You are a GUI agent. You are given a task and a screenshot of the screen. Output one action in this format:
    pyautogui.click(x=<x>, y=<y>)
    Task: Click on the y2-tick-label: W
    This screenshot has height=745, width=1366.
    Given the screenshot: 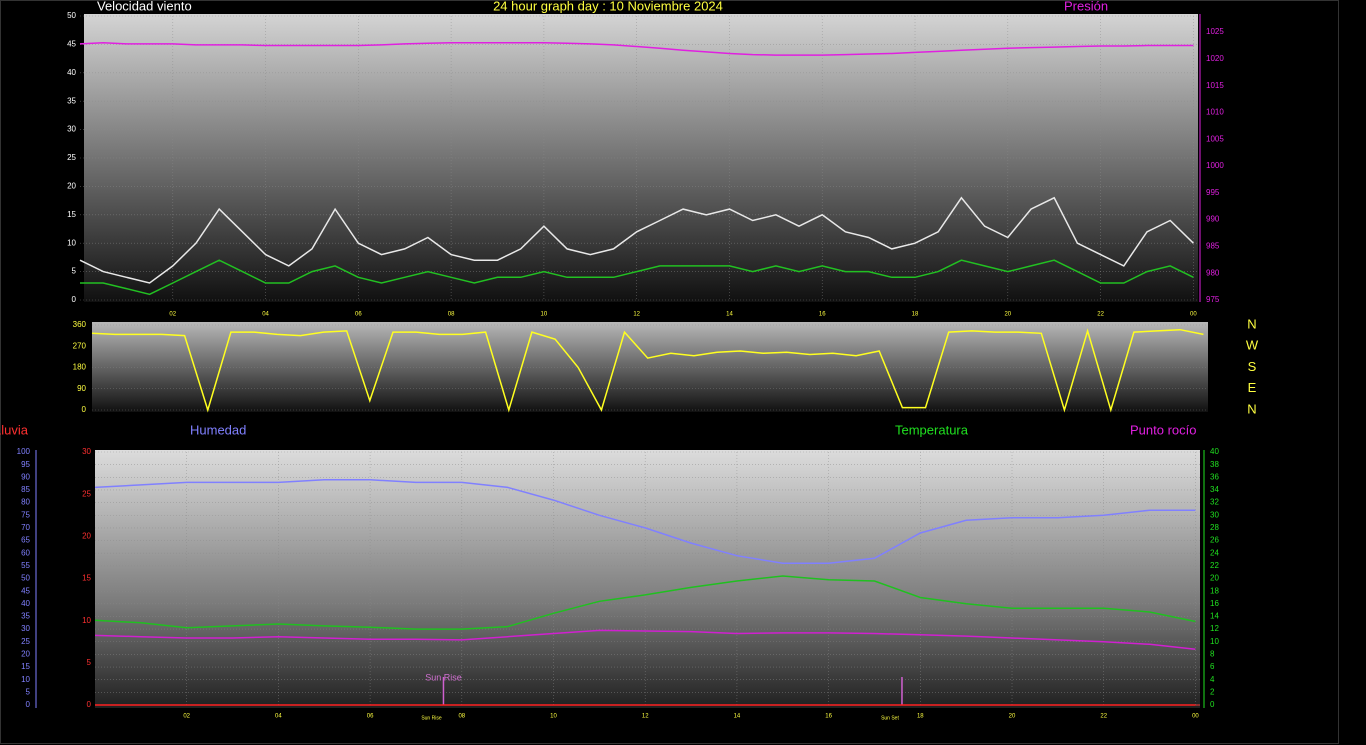 What is the action you would take?
    pyautogui.click(x=1252, y=345)
    